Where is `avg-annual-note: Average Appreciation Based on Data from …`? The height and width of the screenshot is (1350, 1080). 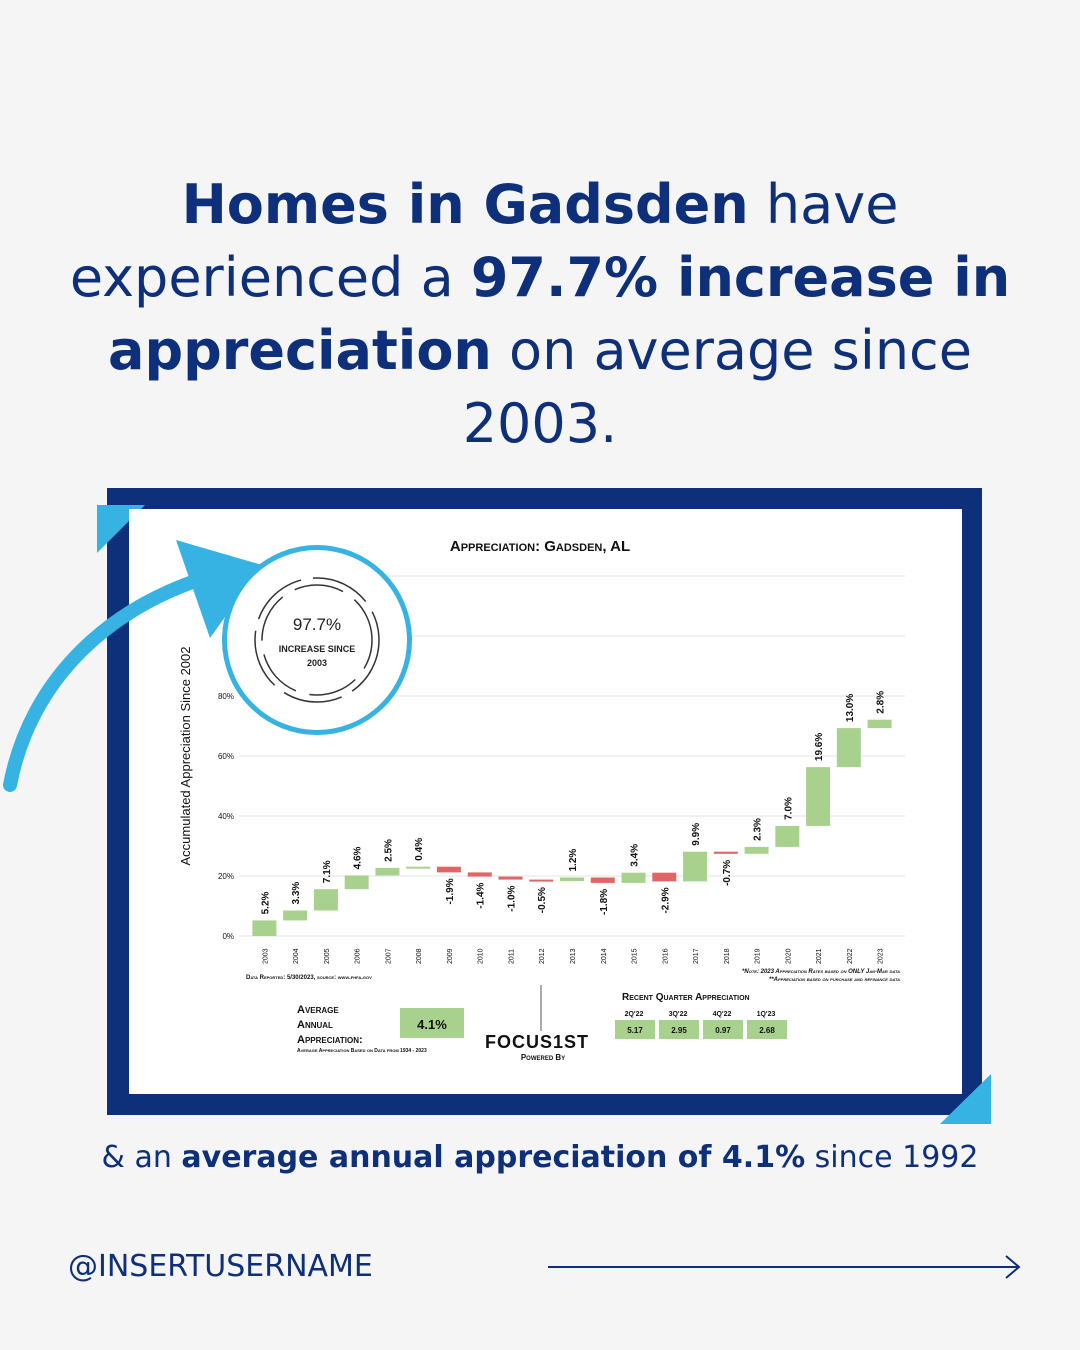 avg-annual-note: Average Appreciation Based on Data from … is located at coordinates (362, 1051).